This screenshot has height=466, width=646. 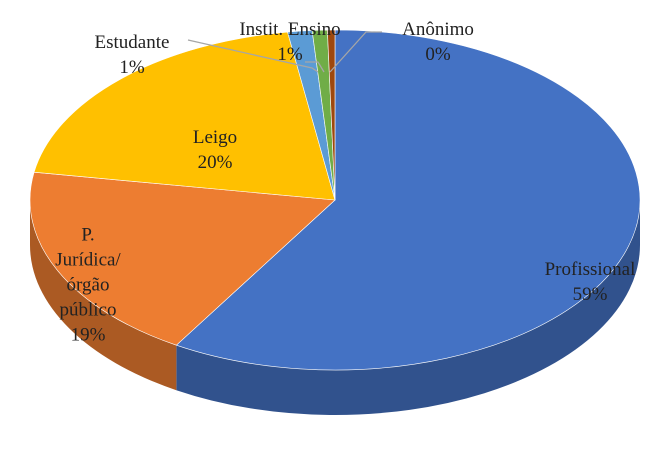 What do you see at coordinates (290, 29) in the screenshot?
I see `category-label: Instit. Ensino` at bounding box center [290, 29].